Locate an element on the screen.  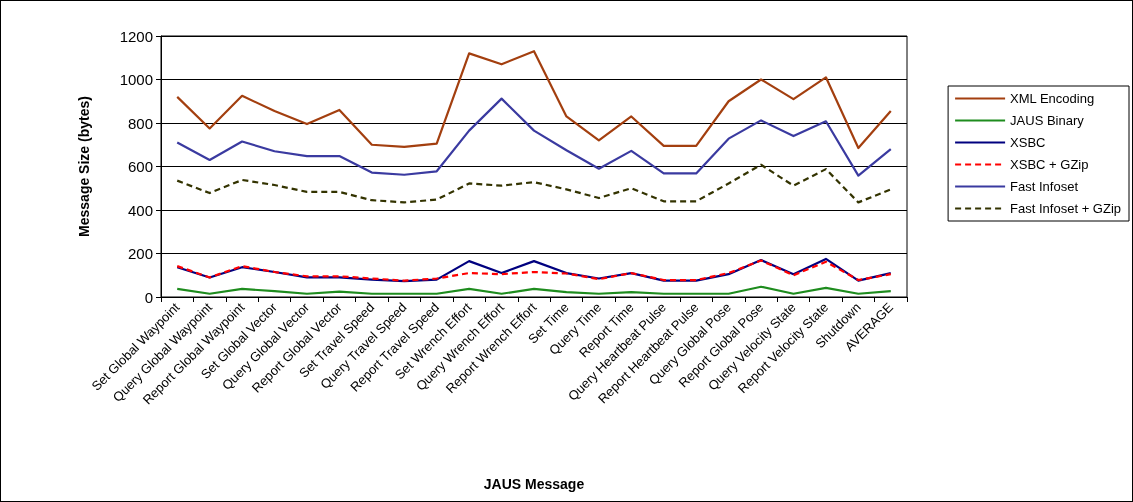
y-tick-label: 1200 is located at coordinates (136, 36).